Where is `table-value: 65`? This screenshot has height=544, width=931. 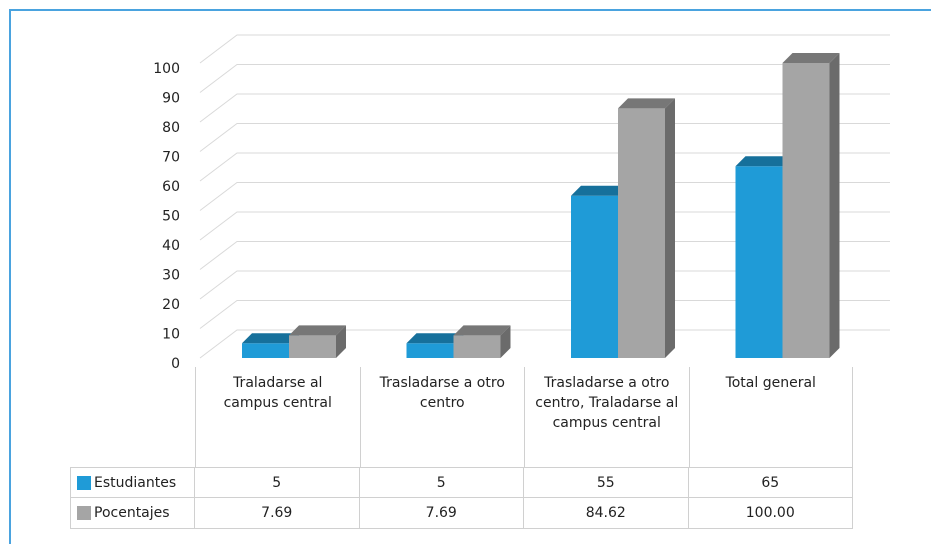
table-value: 65 is located at coordinates (770, 482).